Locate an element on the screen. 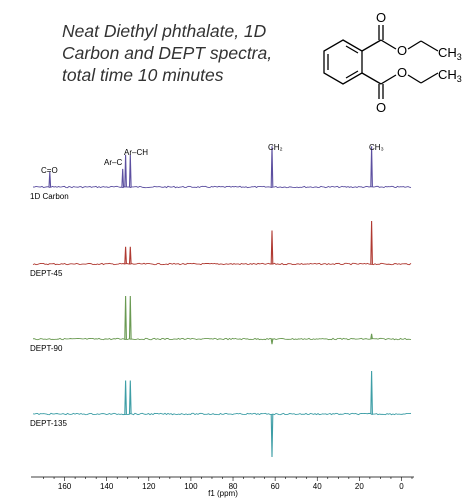 The height and width of the screenshot is (502, 475). series-name-label: 1D Carbon is located at coordinates (49, 196).